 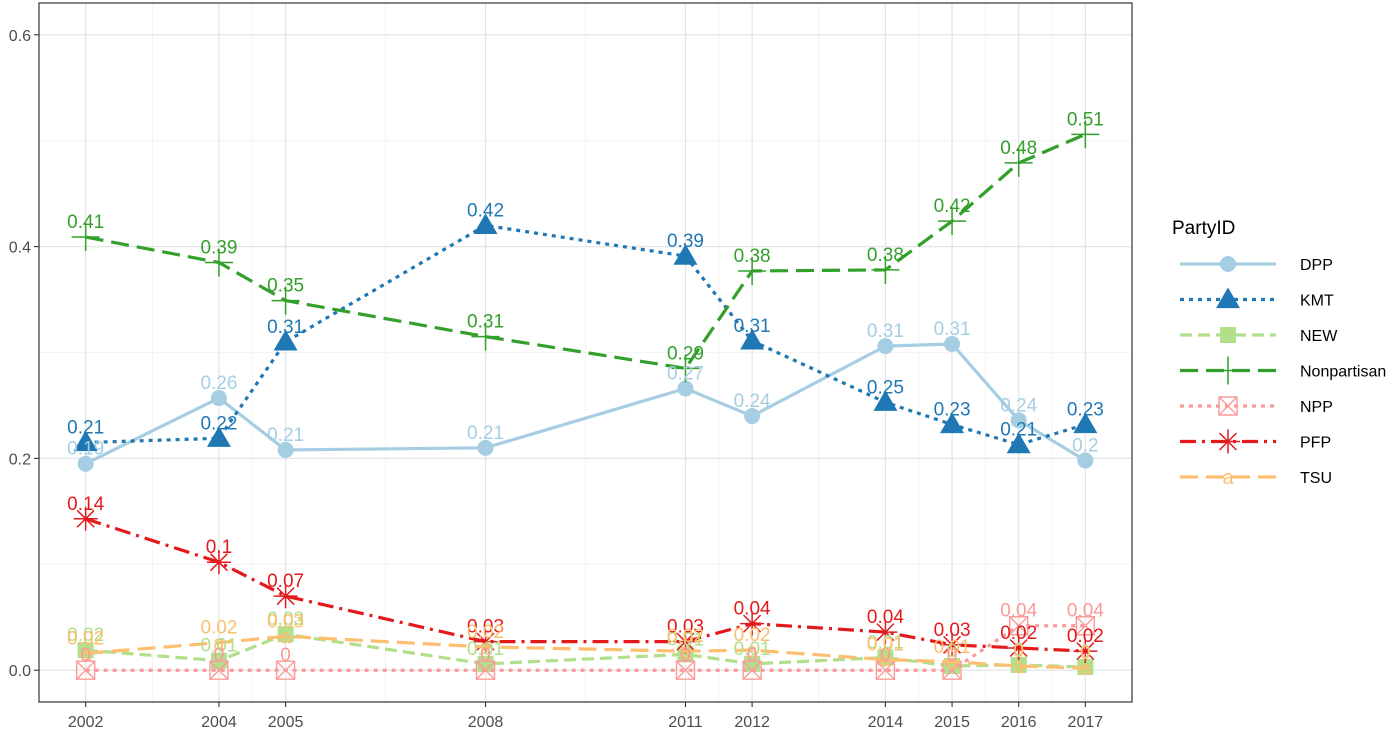 I want to click on series-line-npp, so click(x=585, y=648).